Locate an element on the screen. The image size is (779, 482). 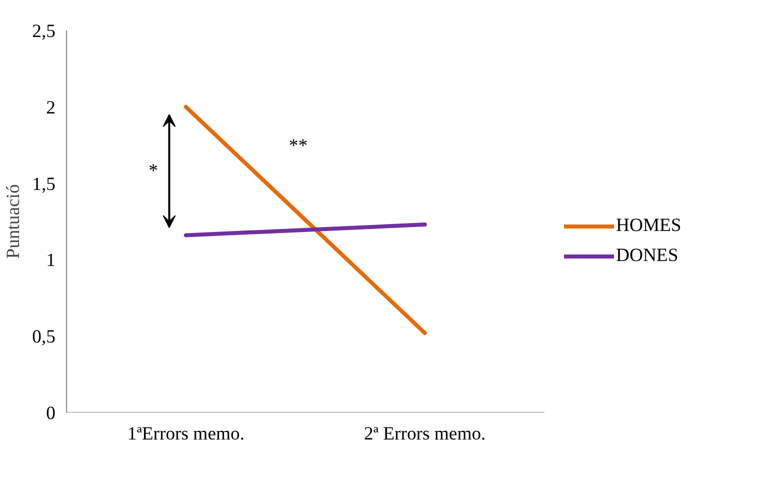
y-tick-label: 2 is located at coordinates (51, 107).